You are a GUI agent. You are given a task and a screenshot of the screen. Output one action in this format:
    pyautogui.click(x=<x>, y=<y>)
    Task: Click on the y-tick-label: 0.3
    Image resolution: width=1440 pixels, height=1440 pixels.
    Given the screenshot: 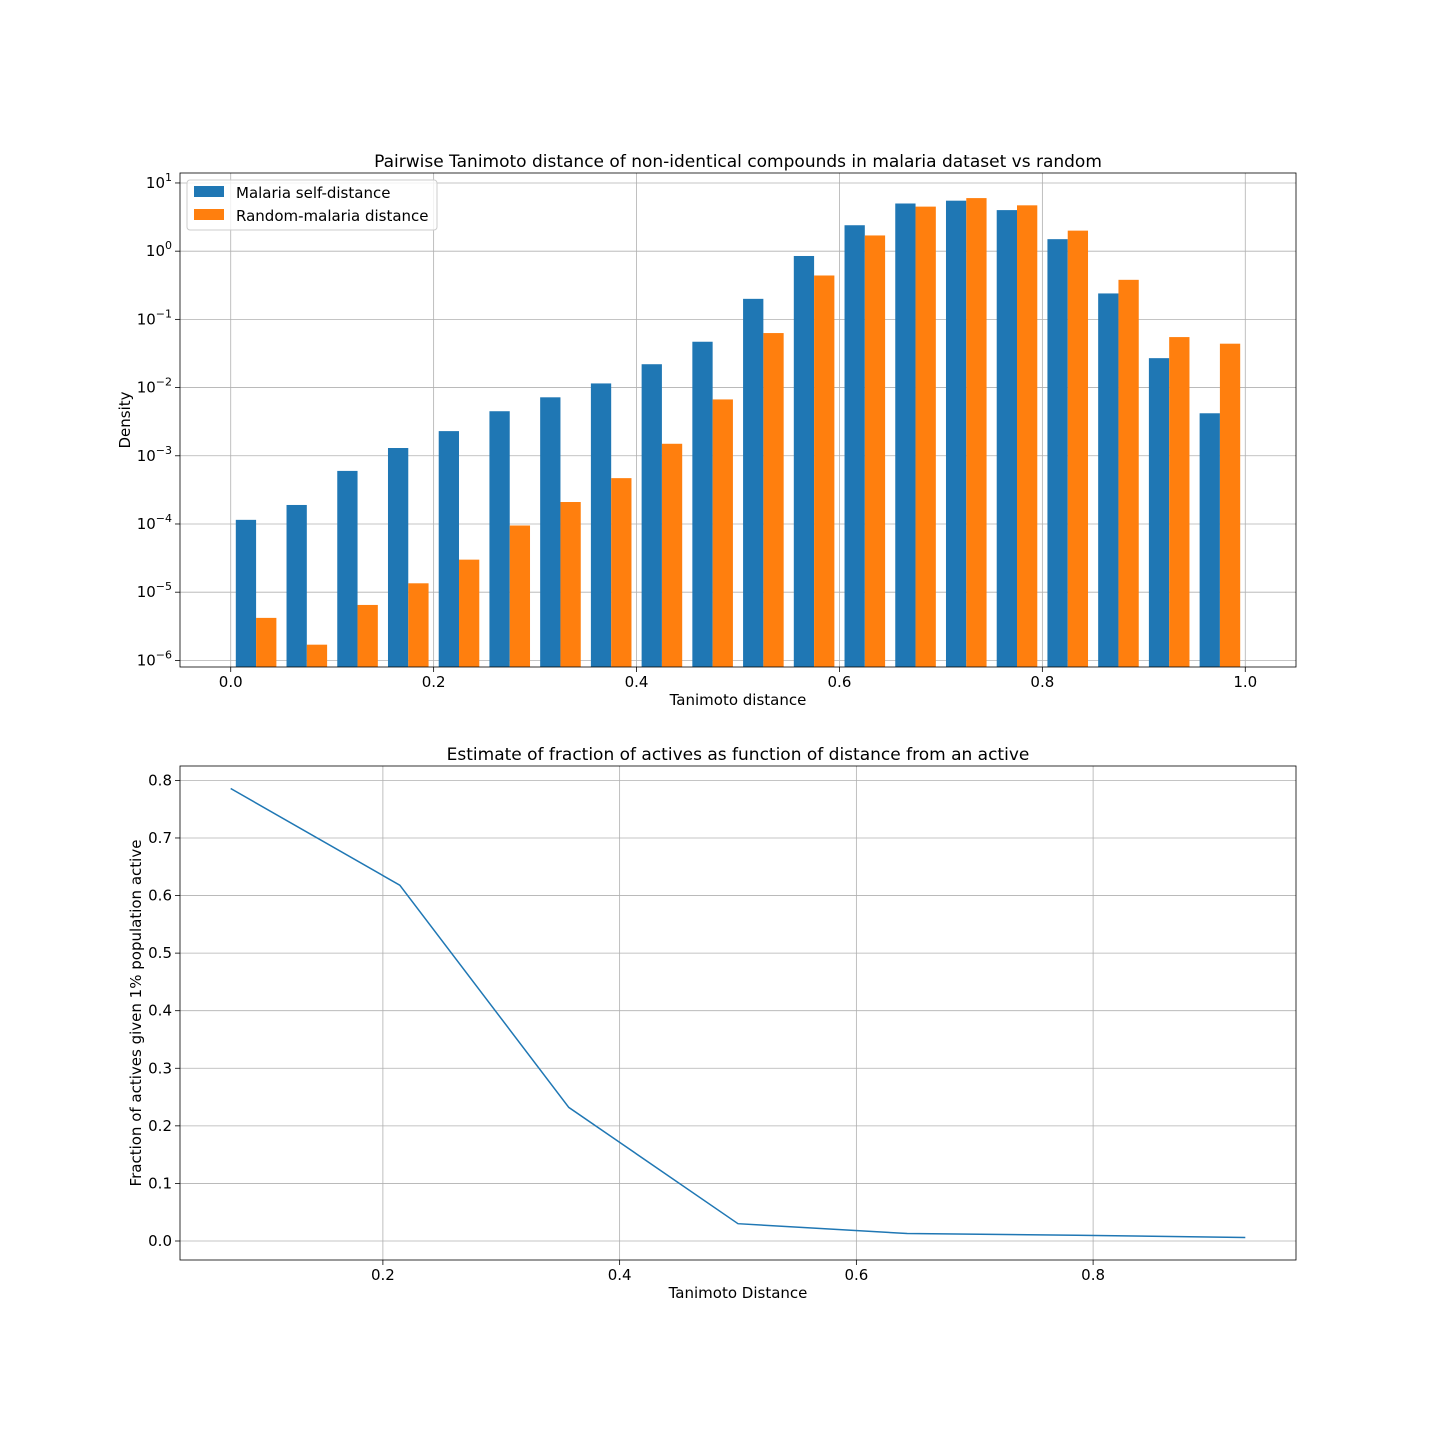 What is the action you would take?
    pyautogui.click(x=160, y=1068)
    